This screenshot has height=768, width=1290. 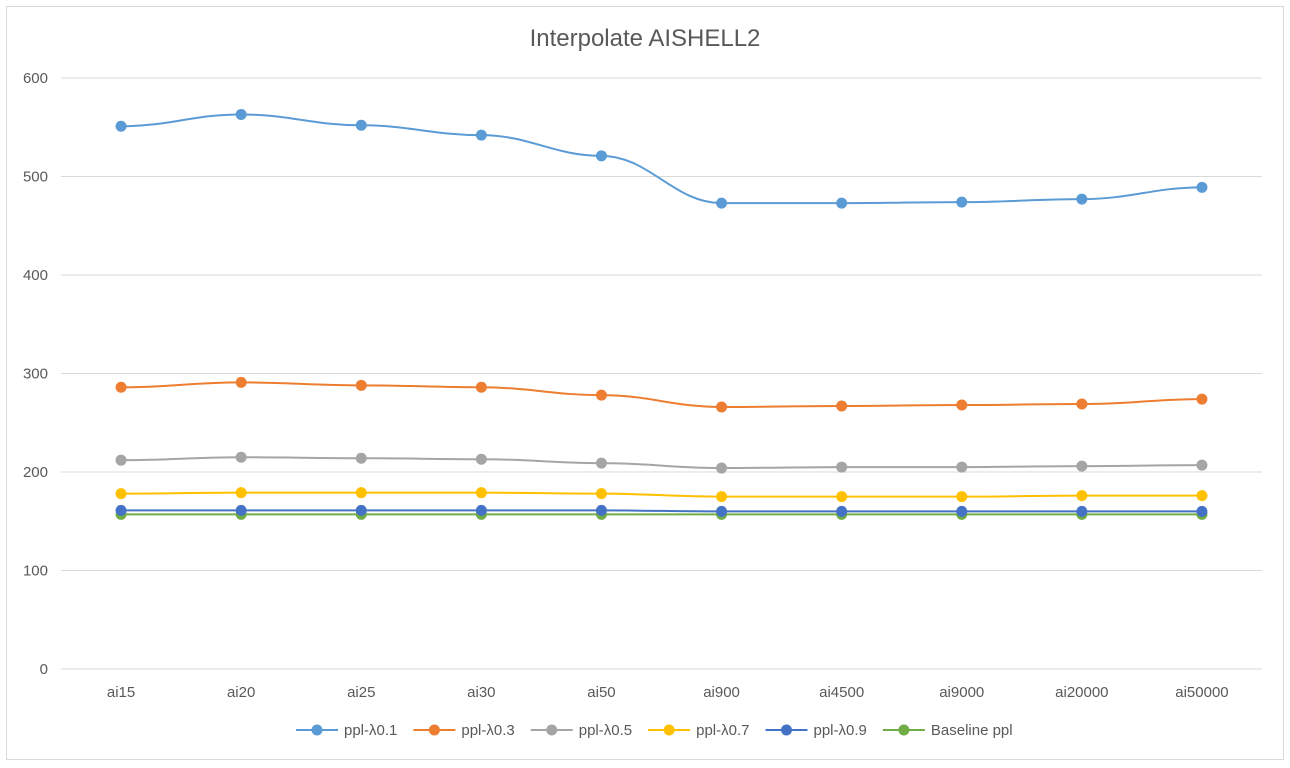 I want to click on legend-item: ppl-λ0.3, so click(x=464, y=730).